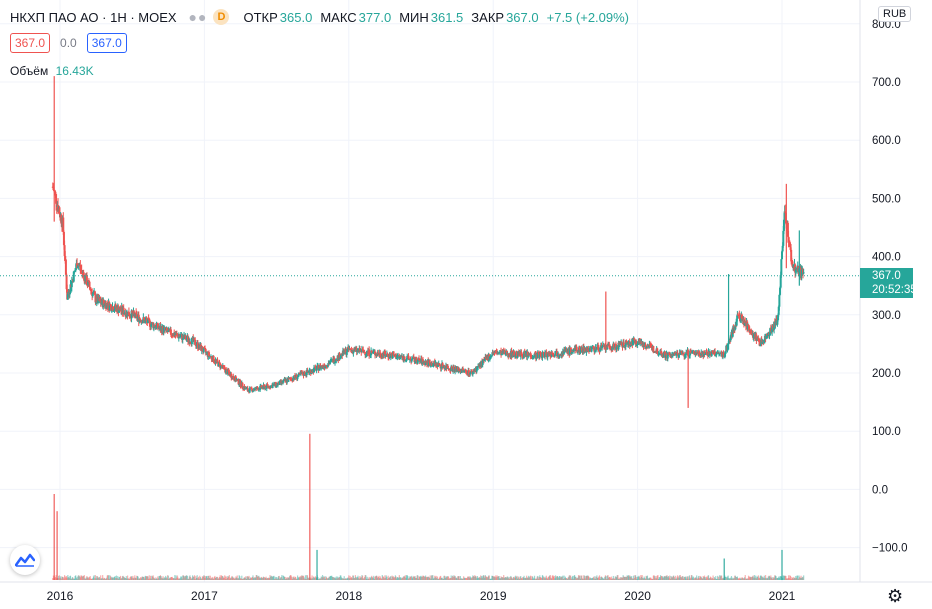 This screenshot has width=932, height=609. What do you see at coordinates (93, 17) in the screenshot?
I see `symbol-title: НКХП ПАО АО · 1Н · MOEX` at bounding box center [93, 17].